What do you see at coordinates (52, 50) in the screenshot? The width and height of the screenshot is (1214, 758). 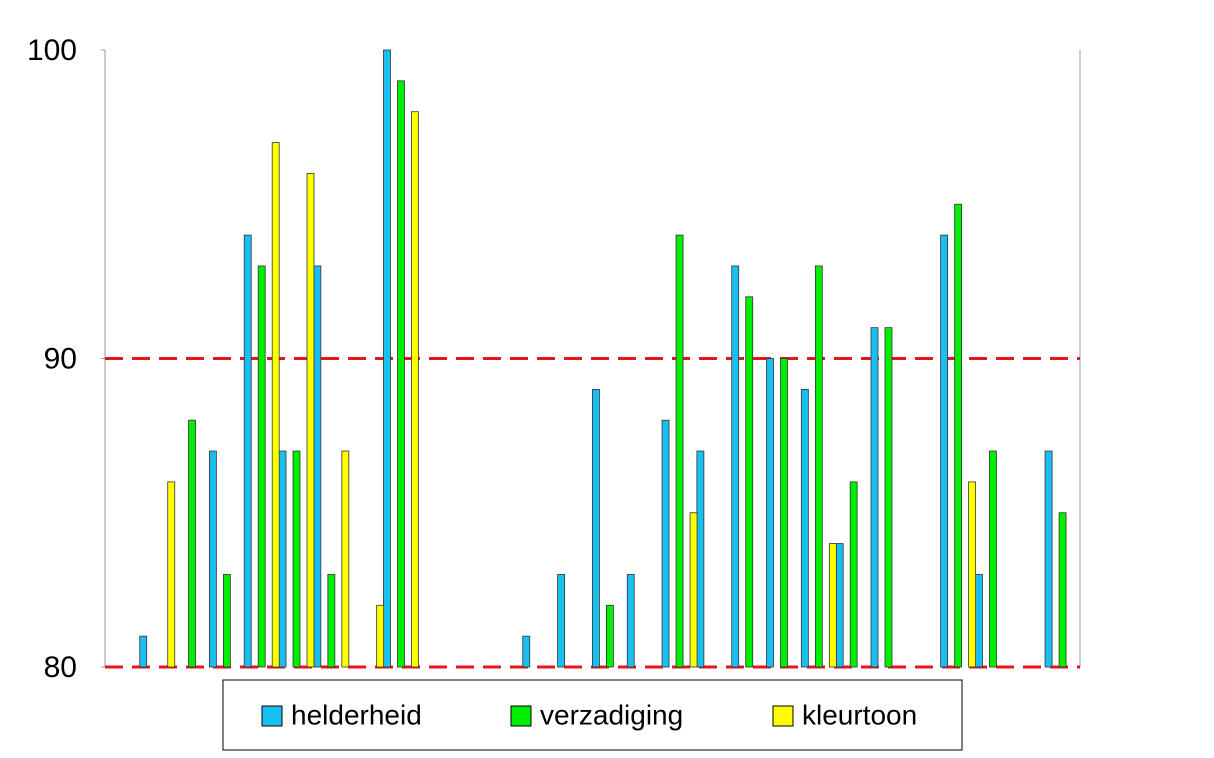 I see `y-tick-label: 100` at bounding box center [52, 50].